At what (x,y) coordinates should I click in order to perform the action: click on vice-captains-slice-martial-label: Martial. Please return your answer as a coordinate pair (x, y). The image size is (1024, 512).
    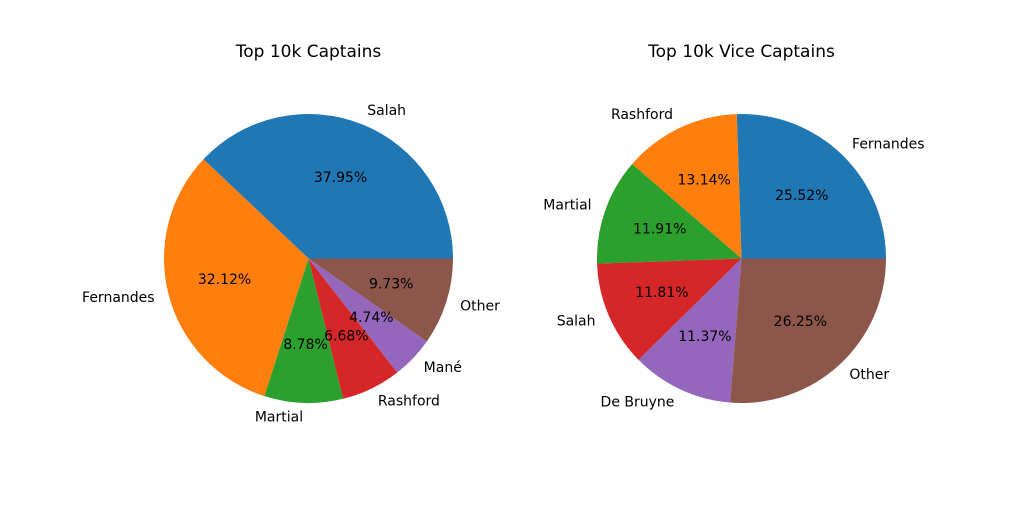
    Looking at the image, I should click on (567, 206).